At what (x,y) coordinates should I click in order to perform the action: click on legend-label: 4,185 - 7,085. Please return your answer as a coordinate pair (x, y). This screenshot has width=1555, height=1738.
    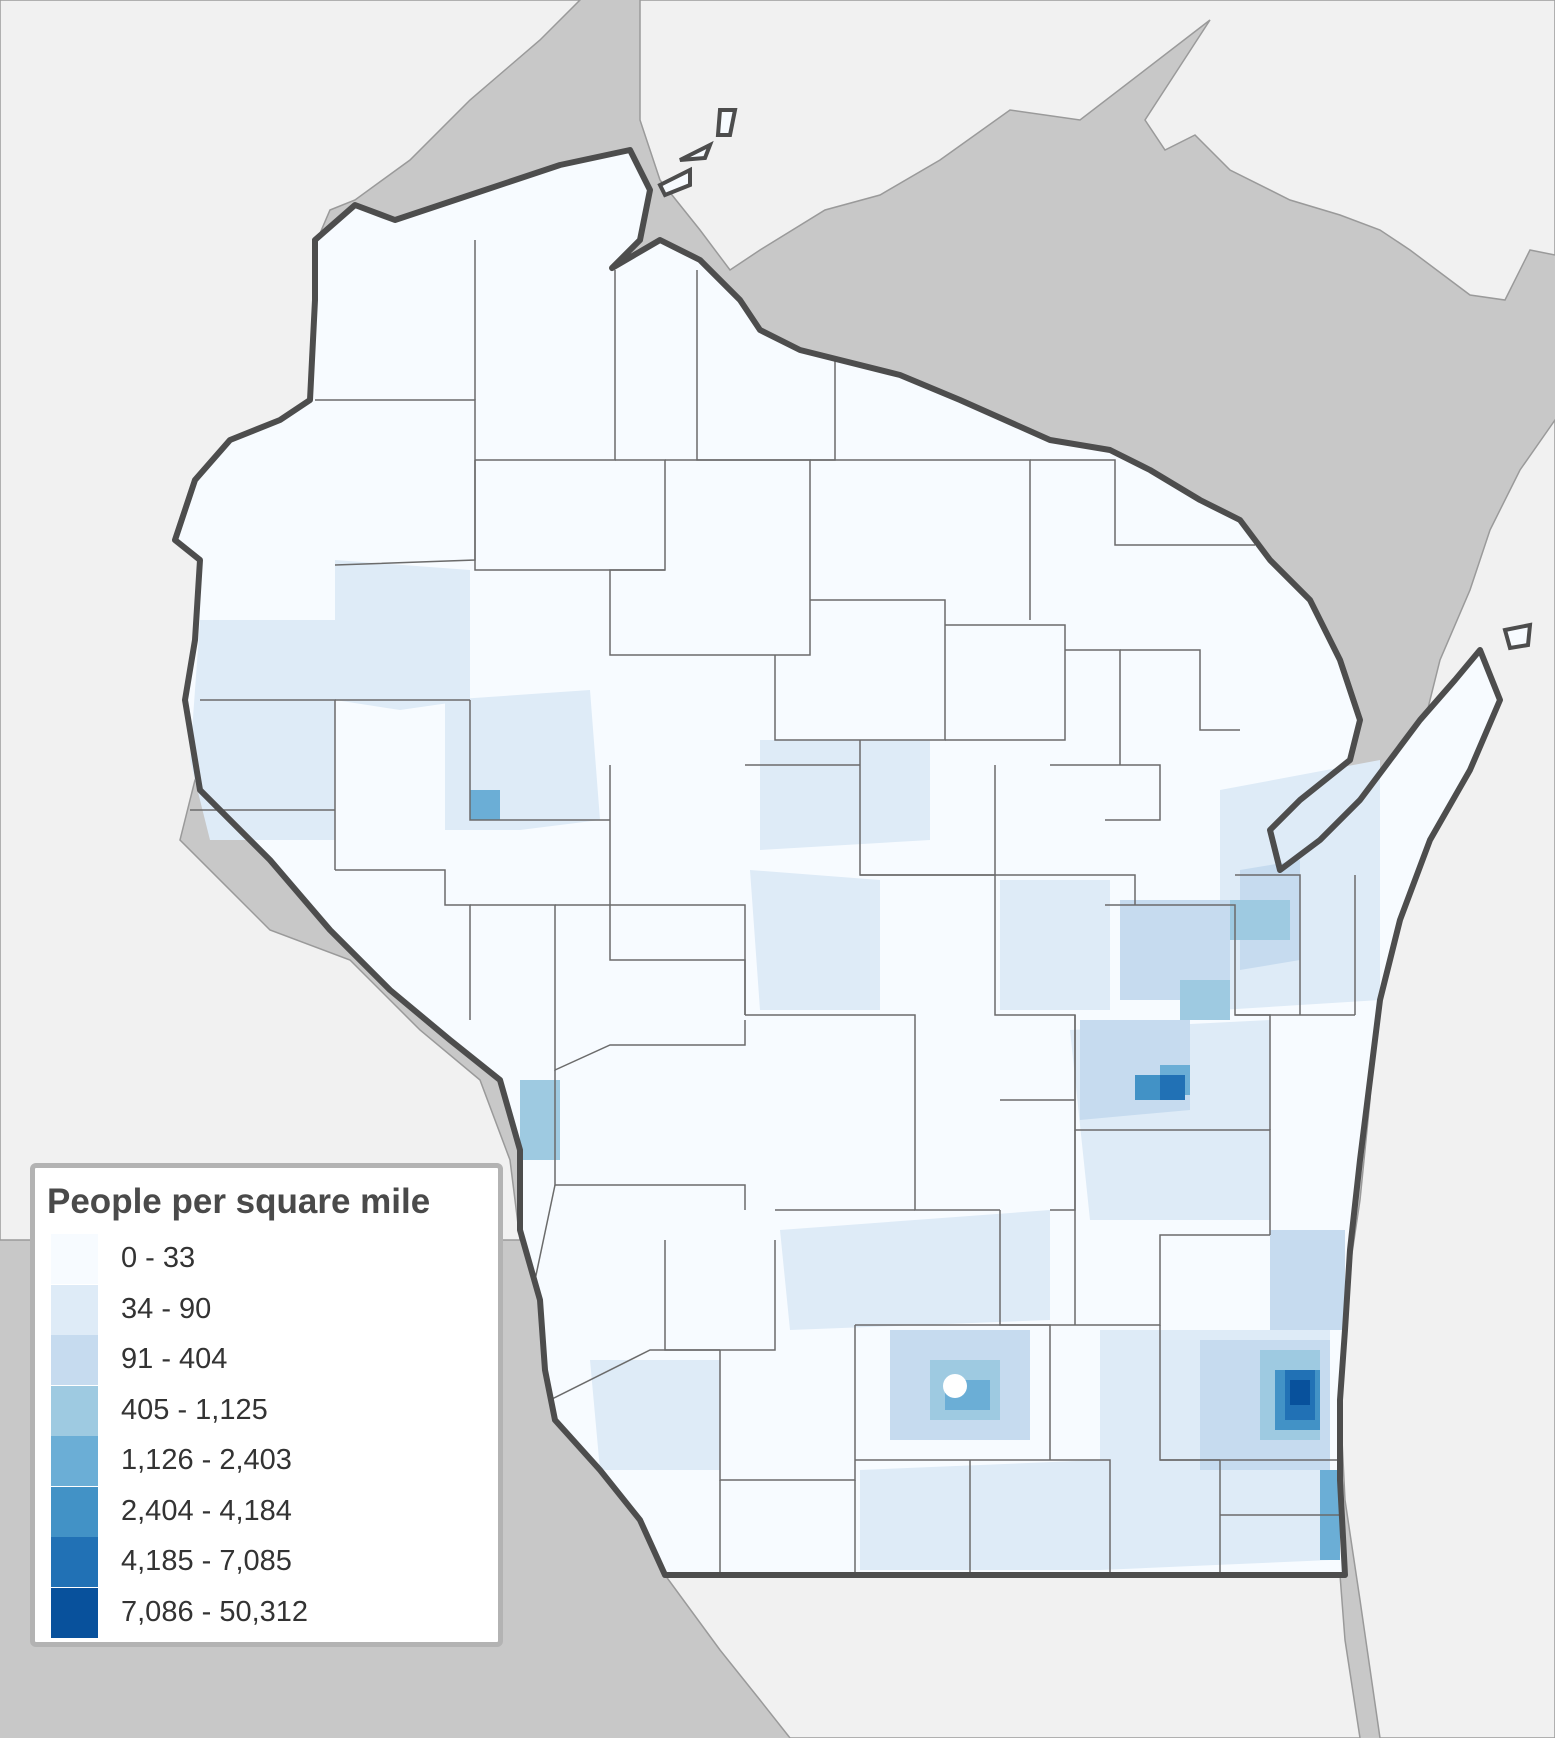
    Looking at the image, I should click on (206, 1561).